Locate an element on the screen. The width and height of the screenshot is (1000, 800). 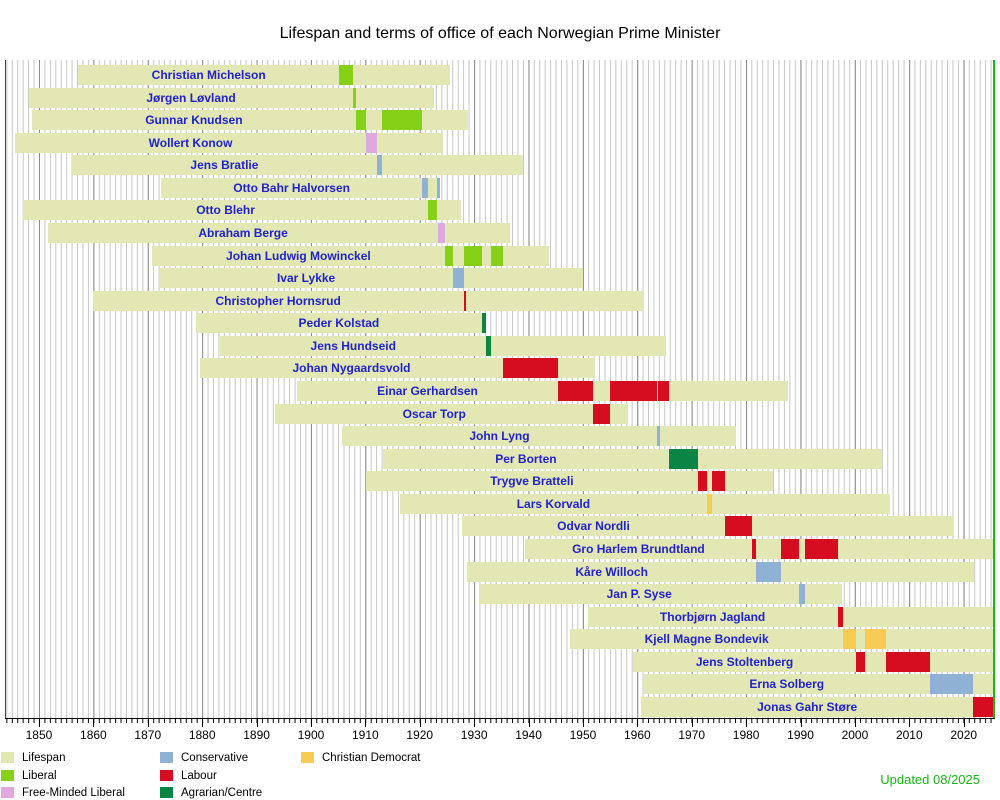
free_minded-legend-swatch is located at coordinates (7, 792).